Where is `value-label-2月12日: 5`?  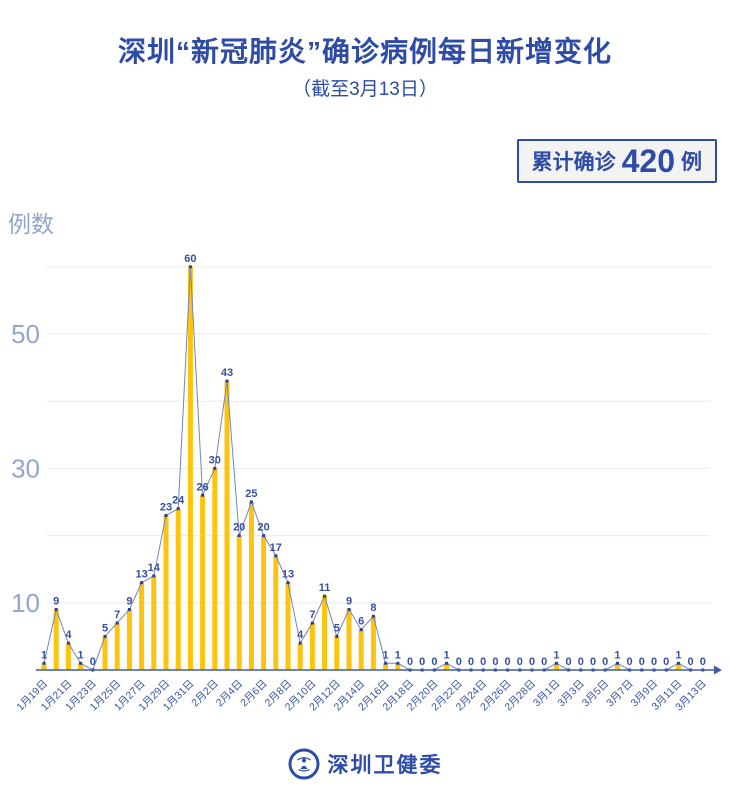 value-label-2月12日: 5 is located at coordinates (337, 628).